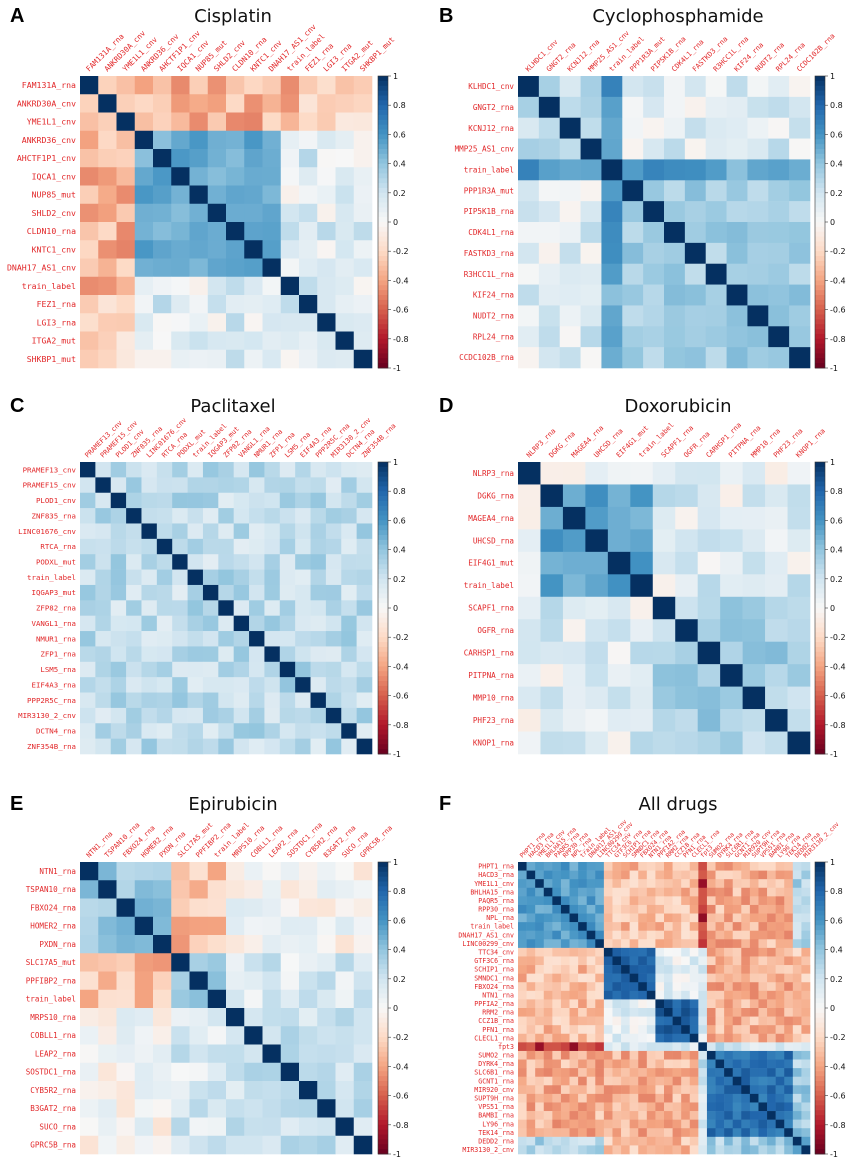 The height and width of the screenshot is (1166, 858). Describe the element at coordinates (496, 867) in the screenshot. I see `row-label: PHPT1_rna` at that location.